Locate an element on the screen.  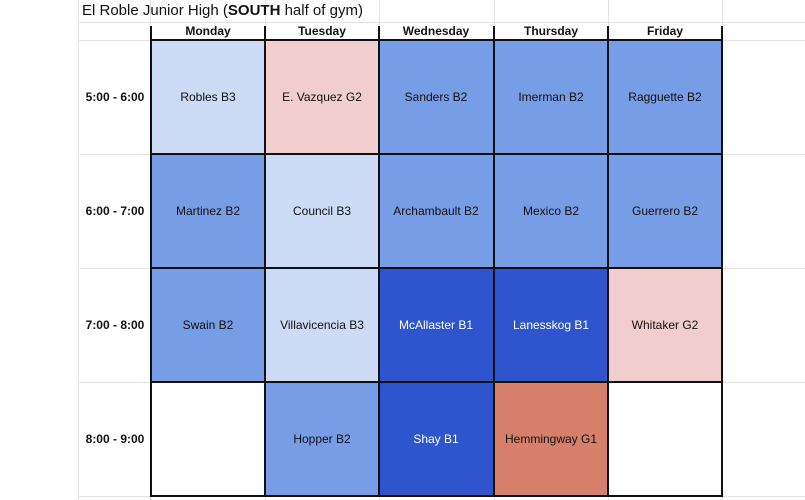
schedule-cell: Imerman B2 is located at coordinates (551, 97).